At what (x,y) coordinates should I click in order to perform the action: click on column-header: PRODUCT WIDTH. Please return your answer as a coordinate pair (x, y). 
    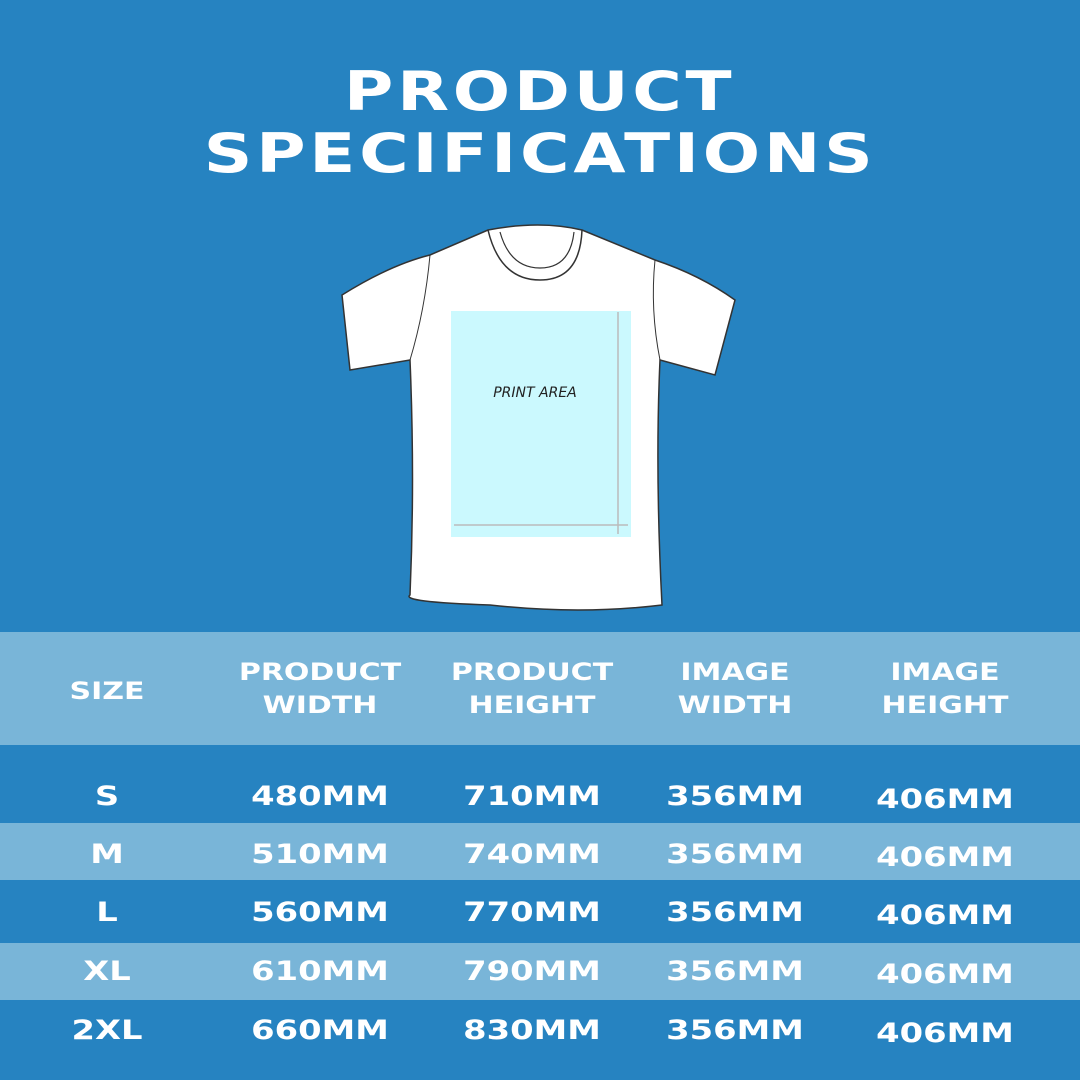
    Looking at the image, I should click on (320, 689).